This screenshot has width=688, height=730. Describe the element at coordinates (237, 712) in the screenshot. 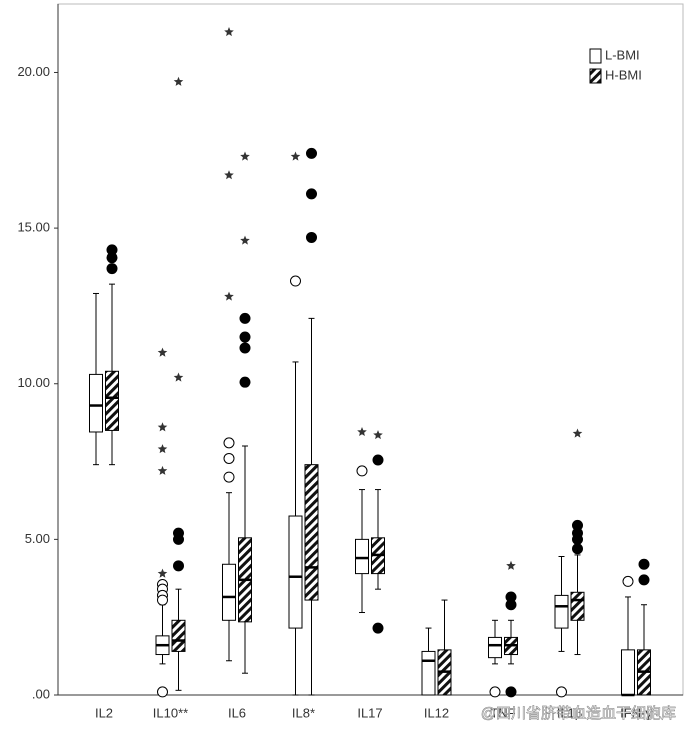

I see `x-tick-label: IL6` at that location.